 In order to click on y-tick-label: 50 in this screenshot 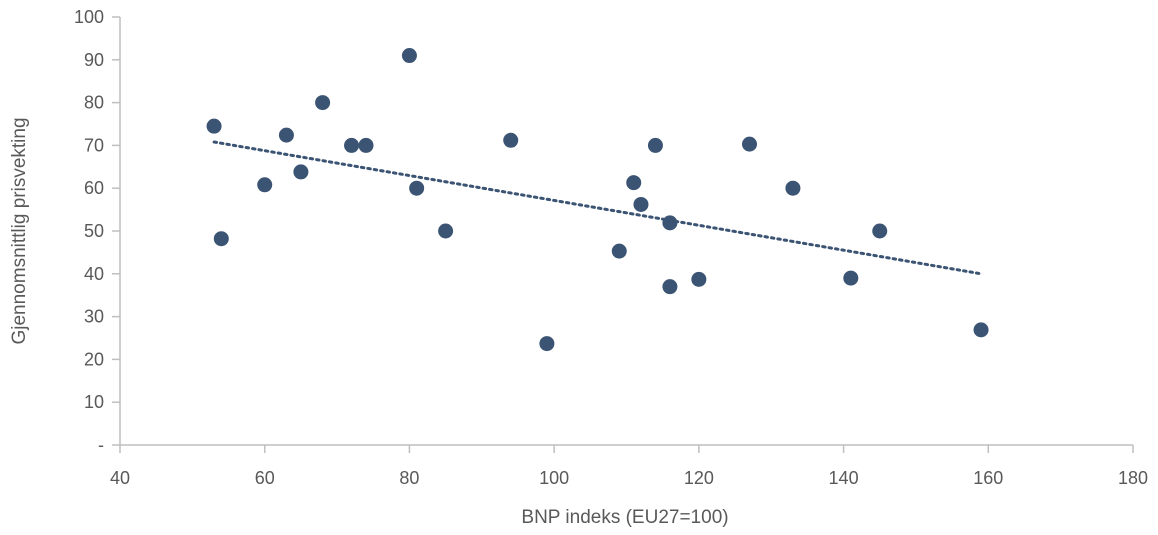, I will do `click(94, 231)`.